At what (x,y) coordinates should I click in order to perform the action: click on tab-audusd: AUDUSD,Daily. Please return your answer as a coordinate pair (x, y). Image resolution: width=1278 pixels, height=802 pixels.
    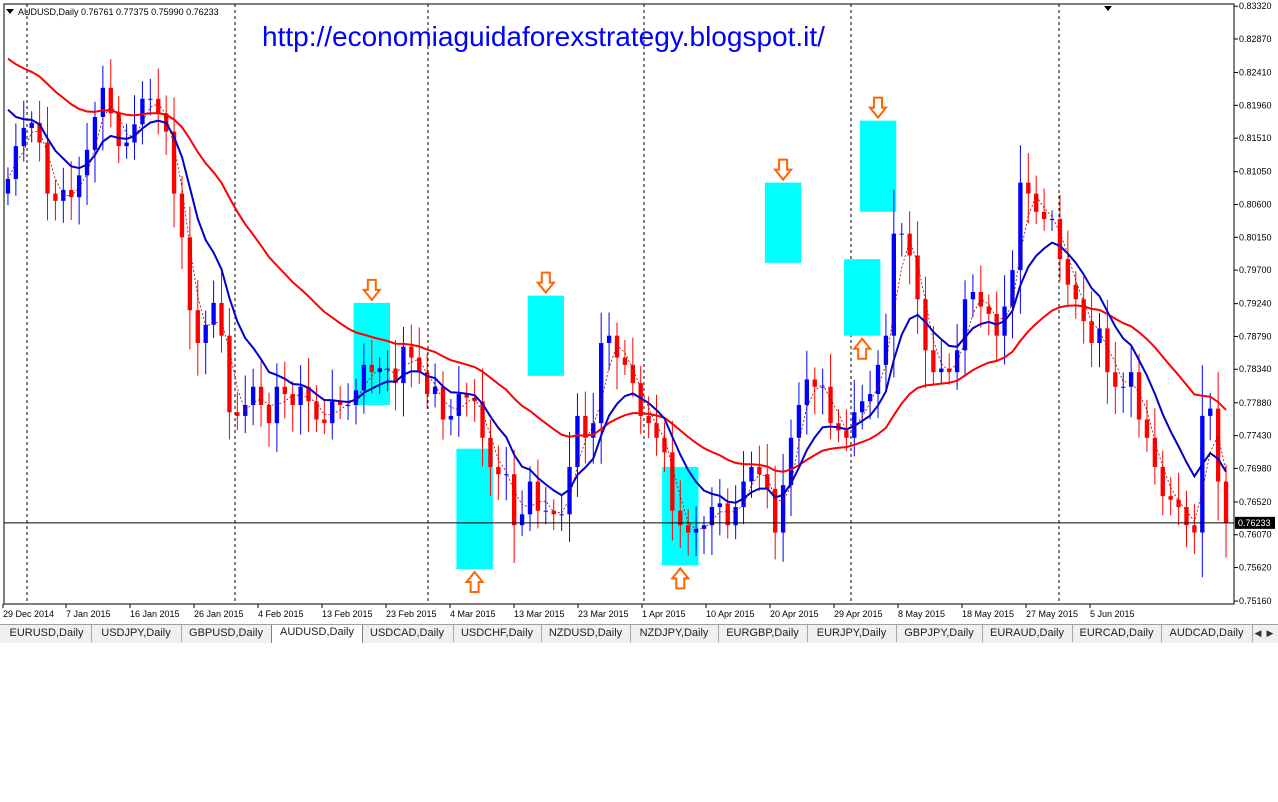
    Looking at the image, I should click on (317, 634).